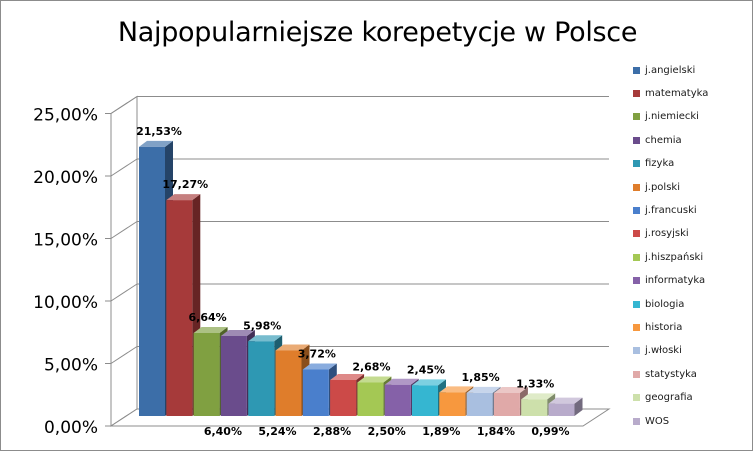 Image resolution: width=753 pixels, height=451 pixels. I want to click on legend-item-j.angielski: j.angielski, so click(664, 70).